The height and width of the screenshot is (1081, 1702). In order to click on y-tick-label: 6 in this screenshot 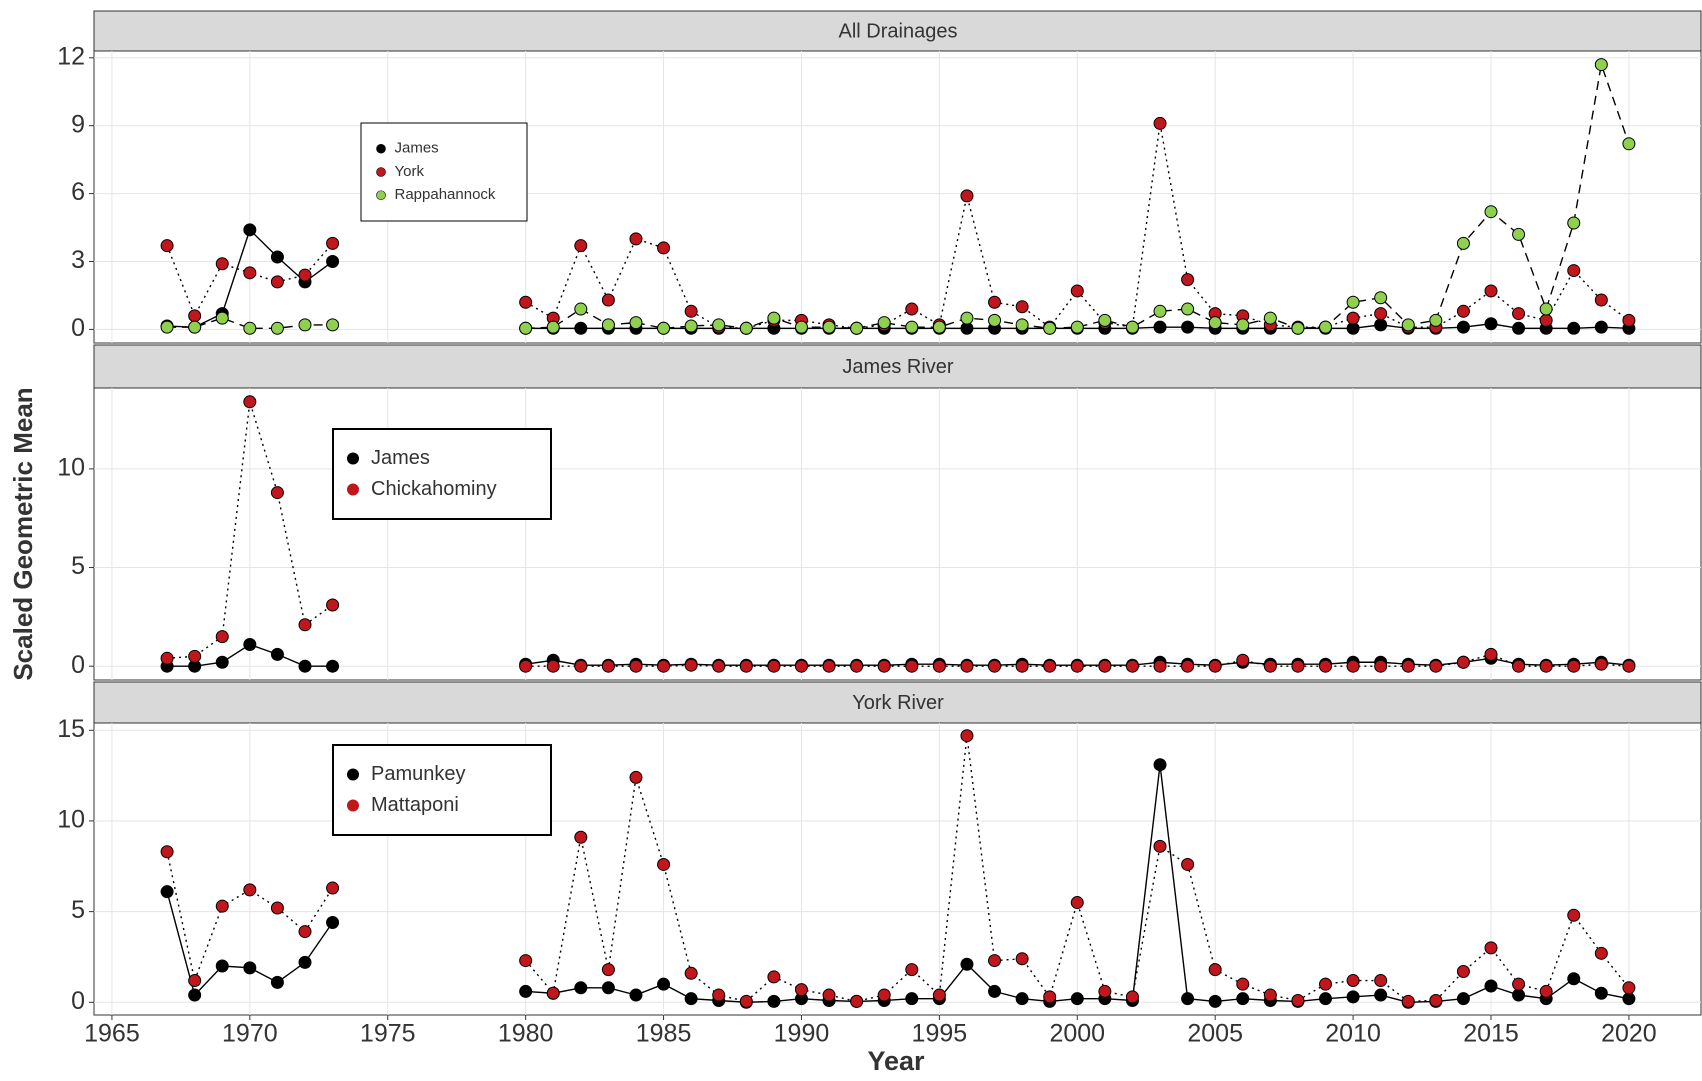, I will do `click(78, 192)`.